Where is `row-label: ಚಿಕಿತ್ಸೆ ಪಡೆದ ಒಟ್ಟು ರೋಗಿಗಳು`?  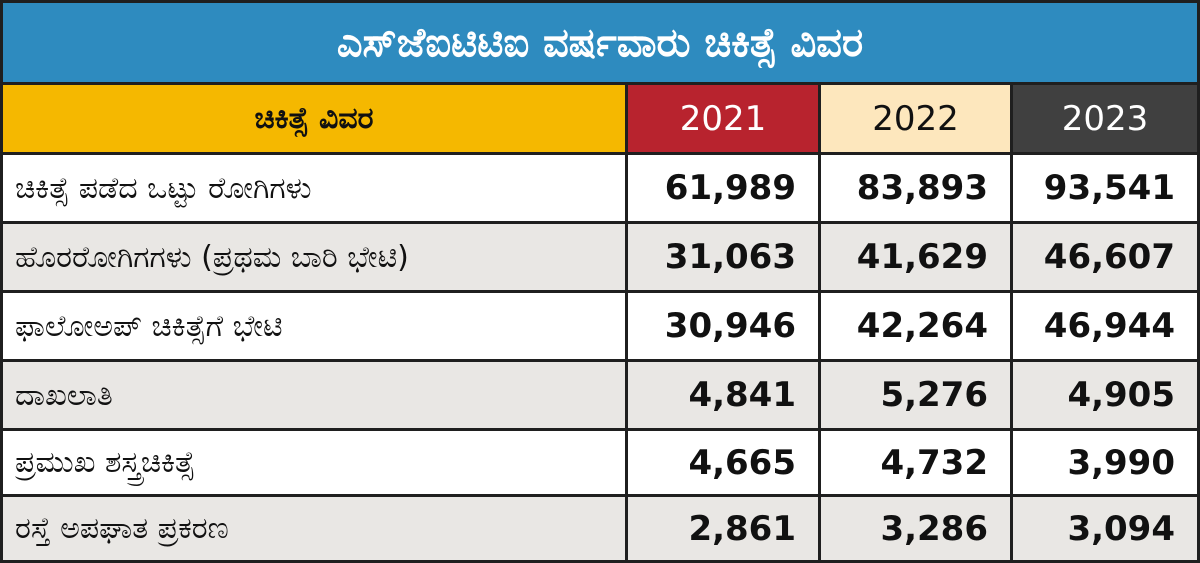 row-label: ಚಿಕಿತ್ಸೆ ಪಡೆದ ಒಟ್ಟು ರೋಗಿಗಳು is located at coordinates (314, 188).